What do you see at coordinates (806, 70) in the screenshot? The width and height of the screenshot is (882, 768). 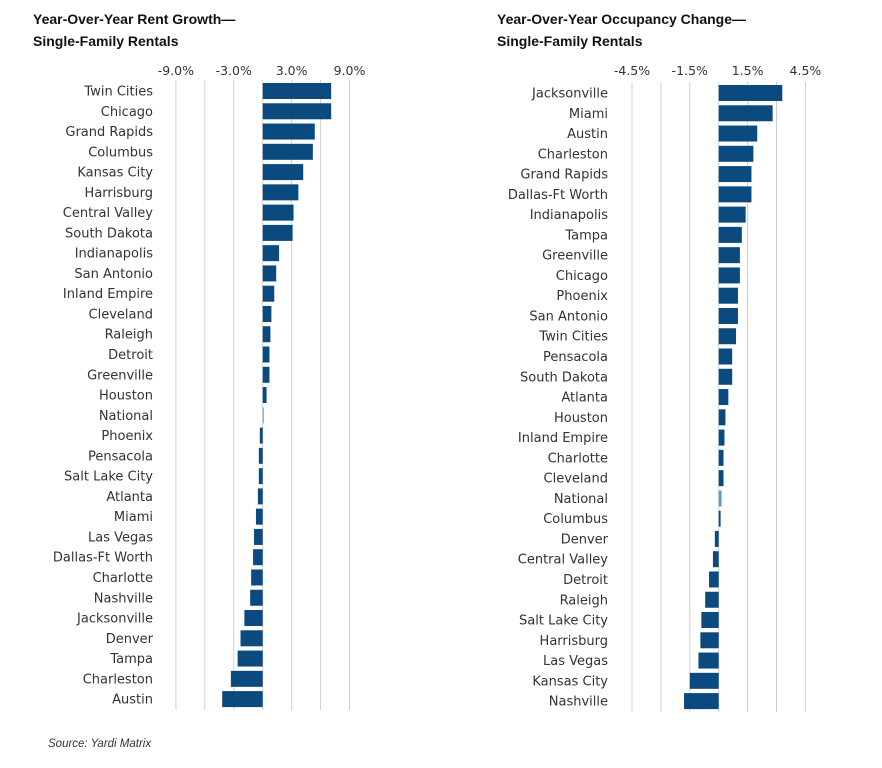 I see `x-tick-label: 4.5%` at bounding box center [806, 70].